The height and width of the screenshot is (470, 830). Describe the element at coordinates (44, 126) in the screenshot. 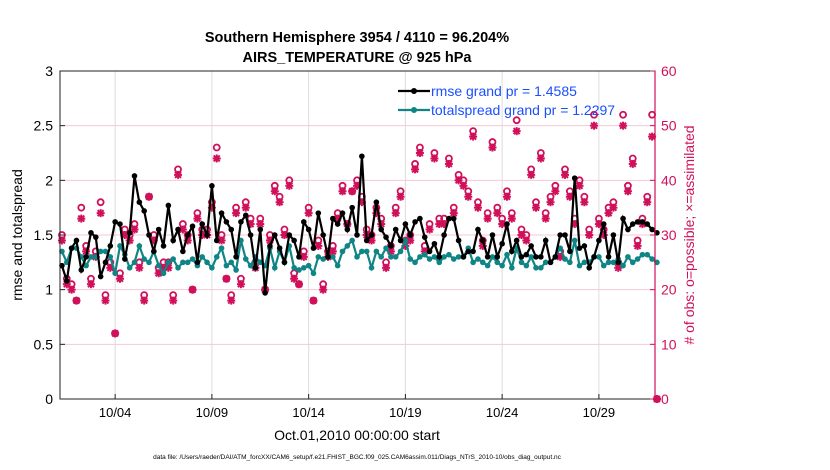

I see `y-tick-label: 2.5` at that location.